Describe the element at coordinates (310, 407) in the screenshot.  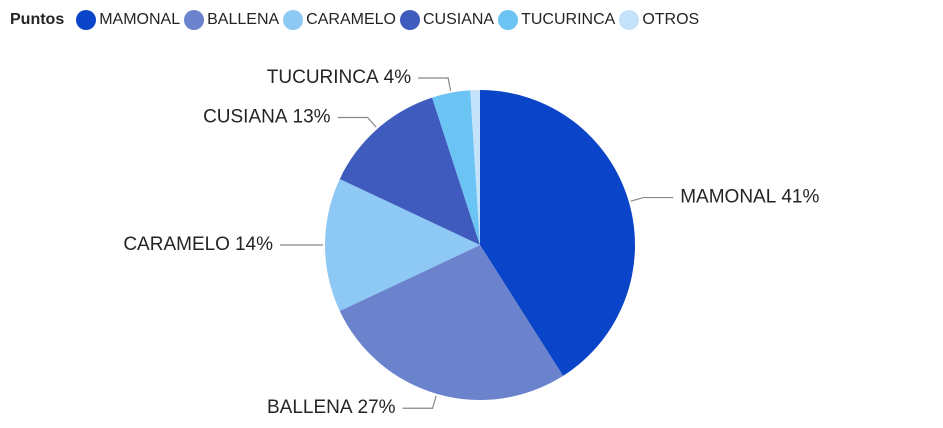
I see `label-category: BALLENA` at that location.